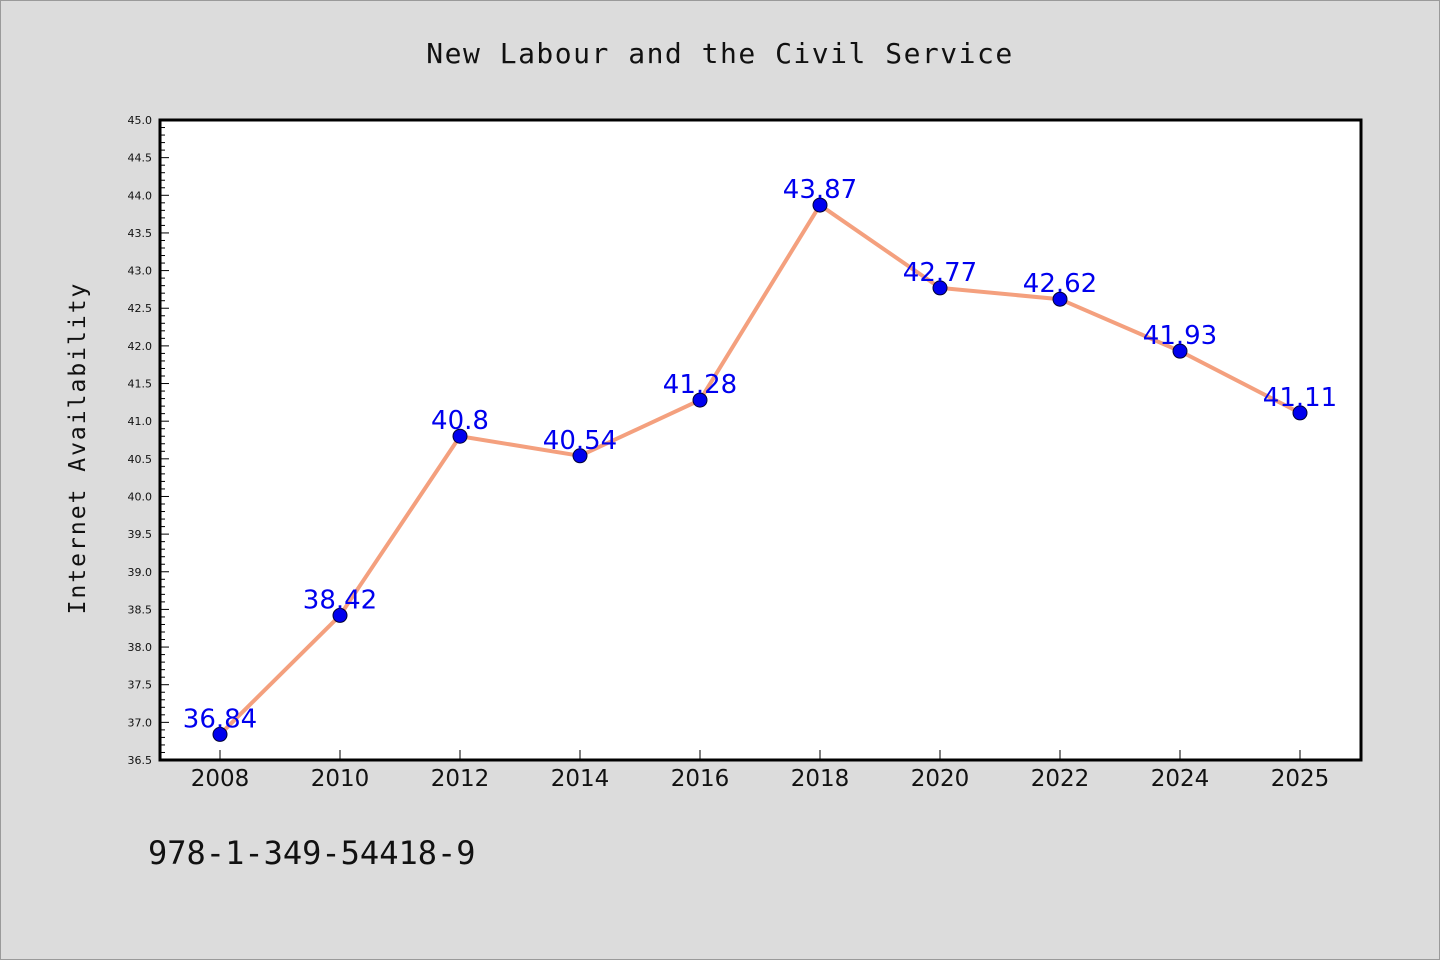 The height and width of the screenshot is (960, 1440). I want to click on y-tick-label: 44.0, so click(140, 195).